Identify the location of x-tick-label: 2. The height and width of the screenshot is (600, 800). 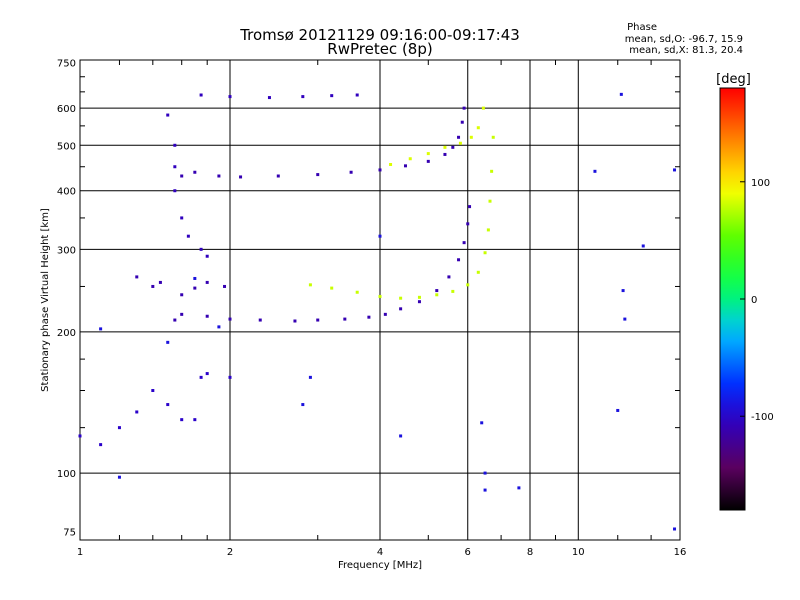
(230, 552).